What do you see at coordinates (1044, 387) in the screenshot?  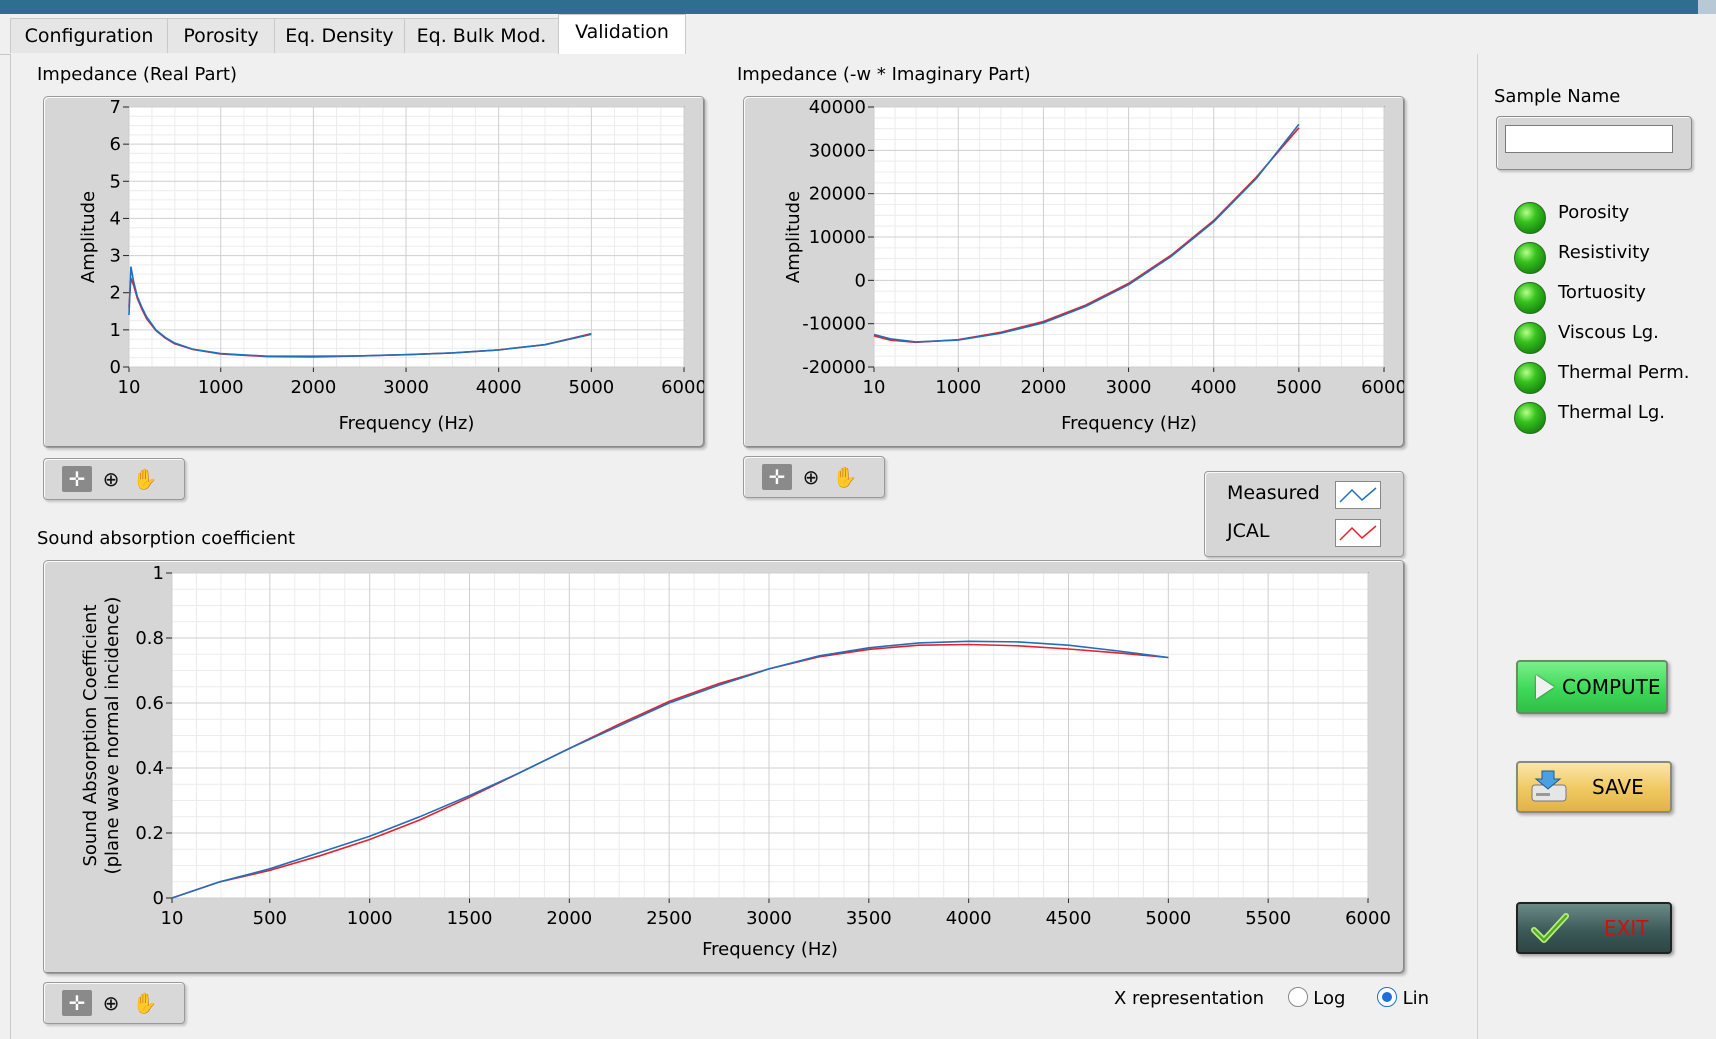 I see `impedance-imag-x-tick-label: 2000` at bounding box center [1044, 387].